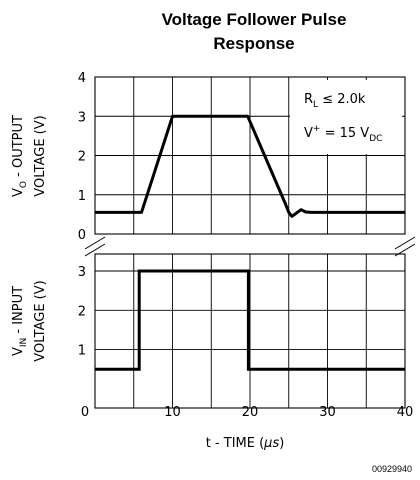 The image size is (420, 480). Describe the element at coordinates (40, 320) in the screenshot. I see `lower-y-label-line-2: VOLTAGE (V)` at that location.